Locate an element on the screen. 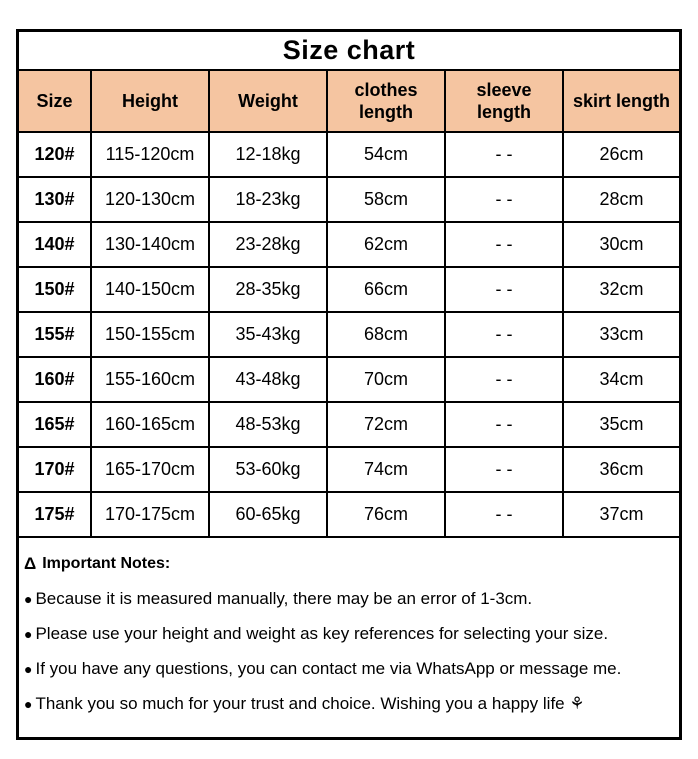 The height and width of the screenshot is (759, 698). clothes-length-cell: 68cm is located at coordinates (386, 334).